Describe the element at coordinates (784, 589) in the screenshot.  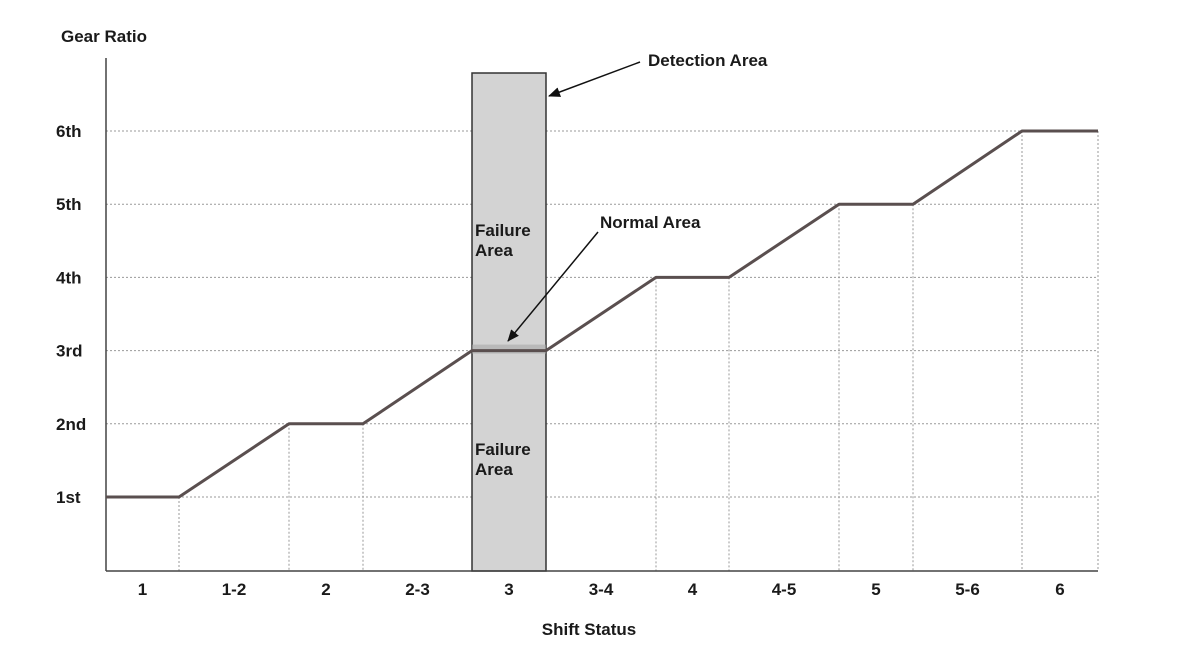
I see `x-tick-label: 4-5` at that location.